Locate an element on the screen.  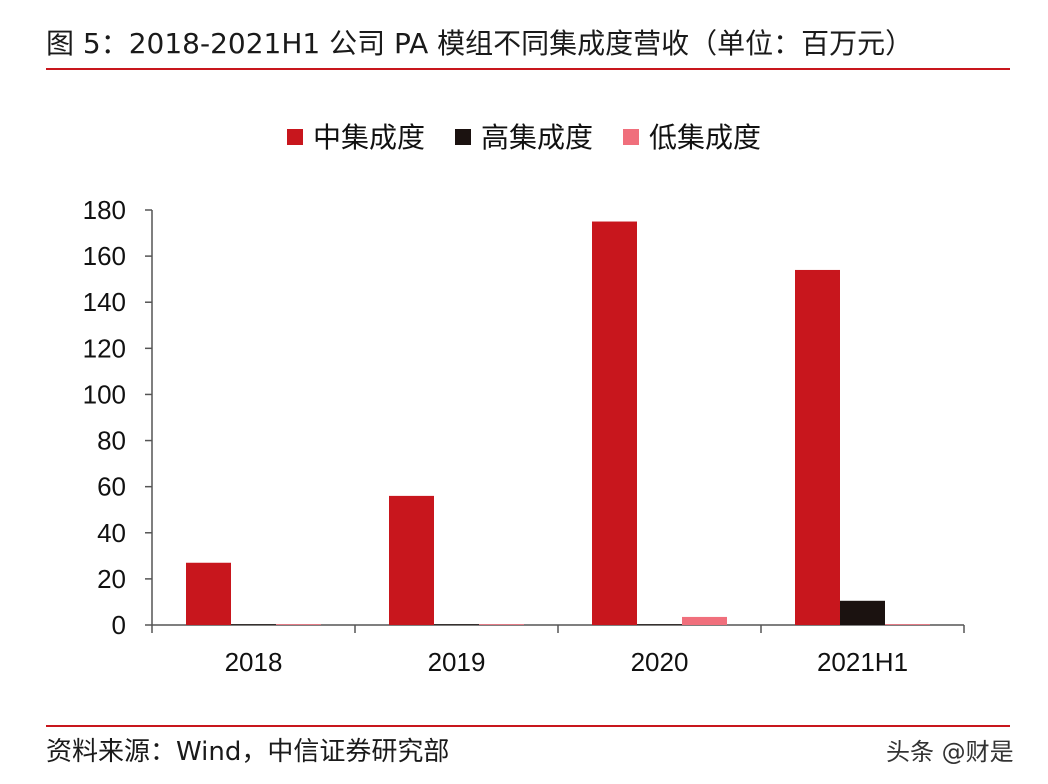
legend-label-2: 低集成度 is located at coordinates (705, 137).